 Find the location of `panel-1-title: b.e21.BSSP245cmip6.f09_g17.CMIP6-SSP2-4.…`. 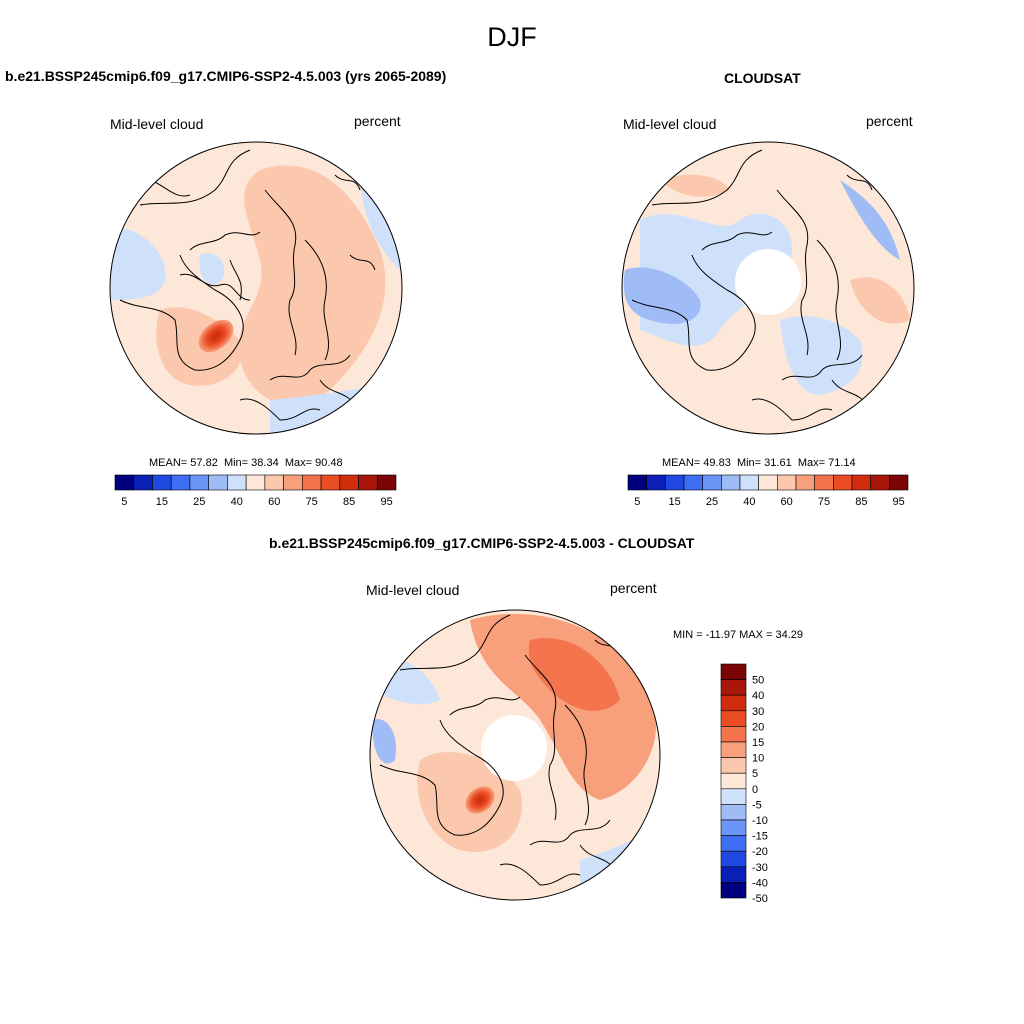

panel-1-title: b.e21.BSSP245cmip6.f09_g17.CMIP6-SSP2-4.… is located at coordinates (226, 76).